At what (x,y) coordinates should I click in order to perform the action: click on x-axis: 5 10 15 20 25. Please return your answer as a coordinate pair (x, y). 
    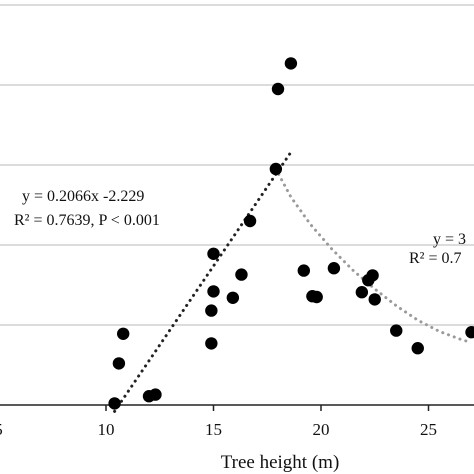
    Looking at the image, I should click on (237, 421).